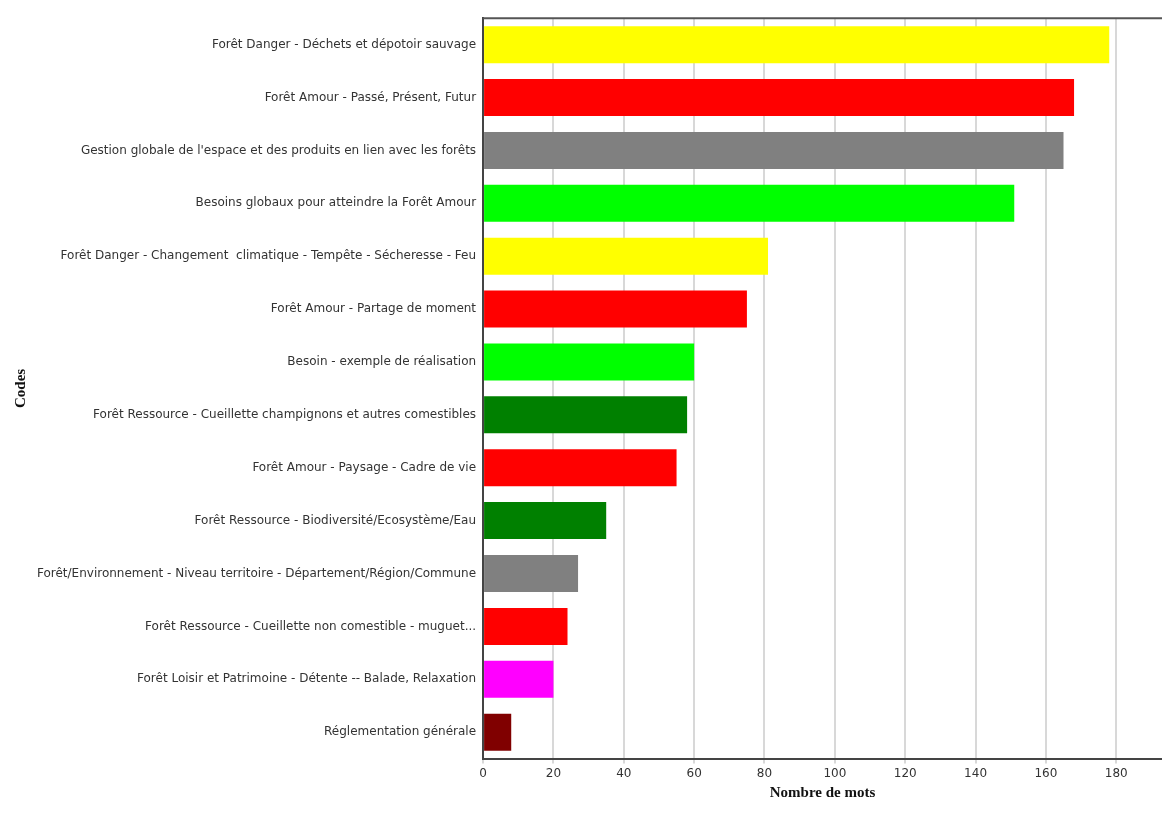 This screenshot has width=1170, height=814. I want to click on x-tick-label: 0, so click(483, 772).